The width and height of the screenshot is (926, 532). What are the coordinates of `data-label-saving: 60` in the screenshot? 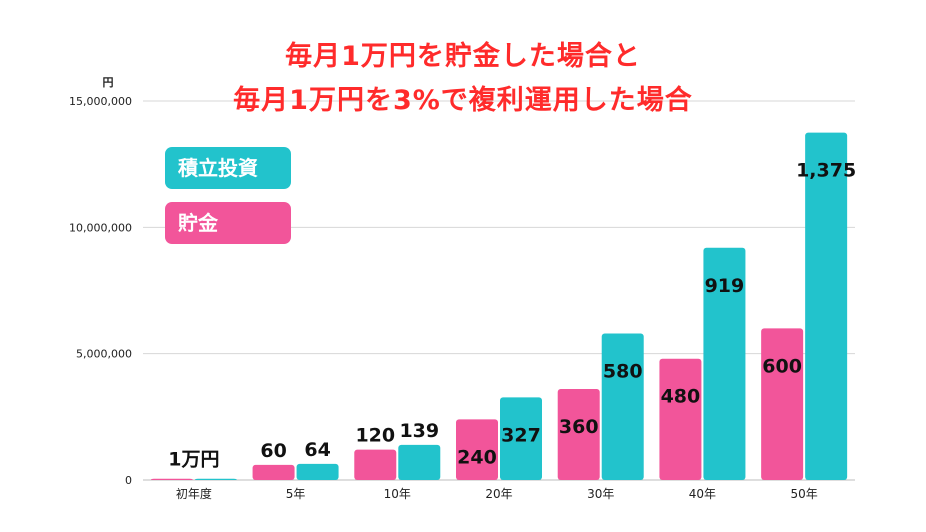 It's located at (273, 451).